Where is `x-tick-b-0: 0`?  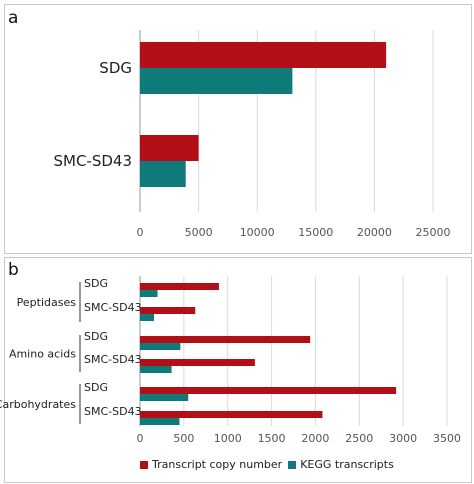
x-tick-b-0: 0 is located at coordinates (140, 438).